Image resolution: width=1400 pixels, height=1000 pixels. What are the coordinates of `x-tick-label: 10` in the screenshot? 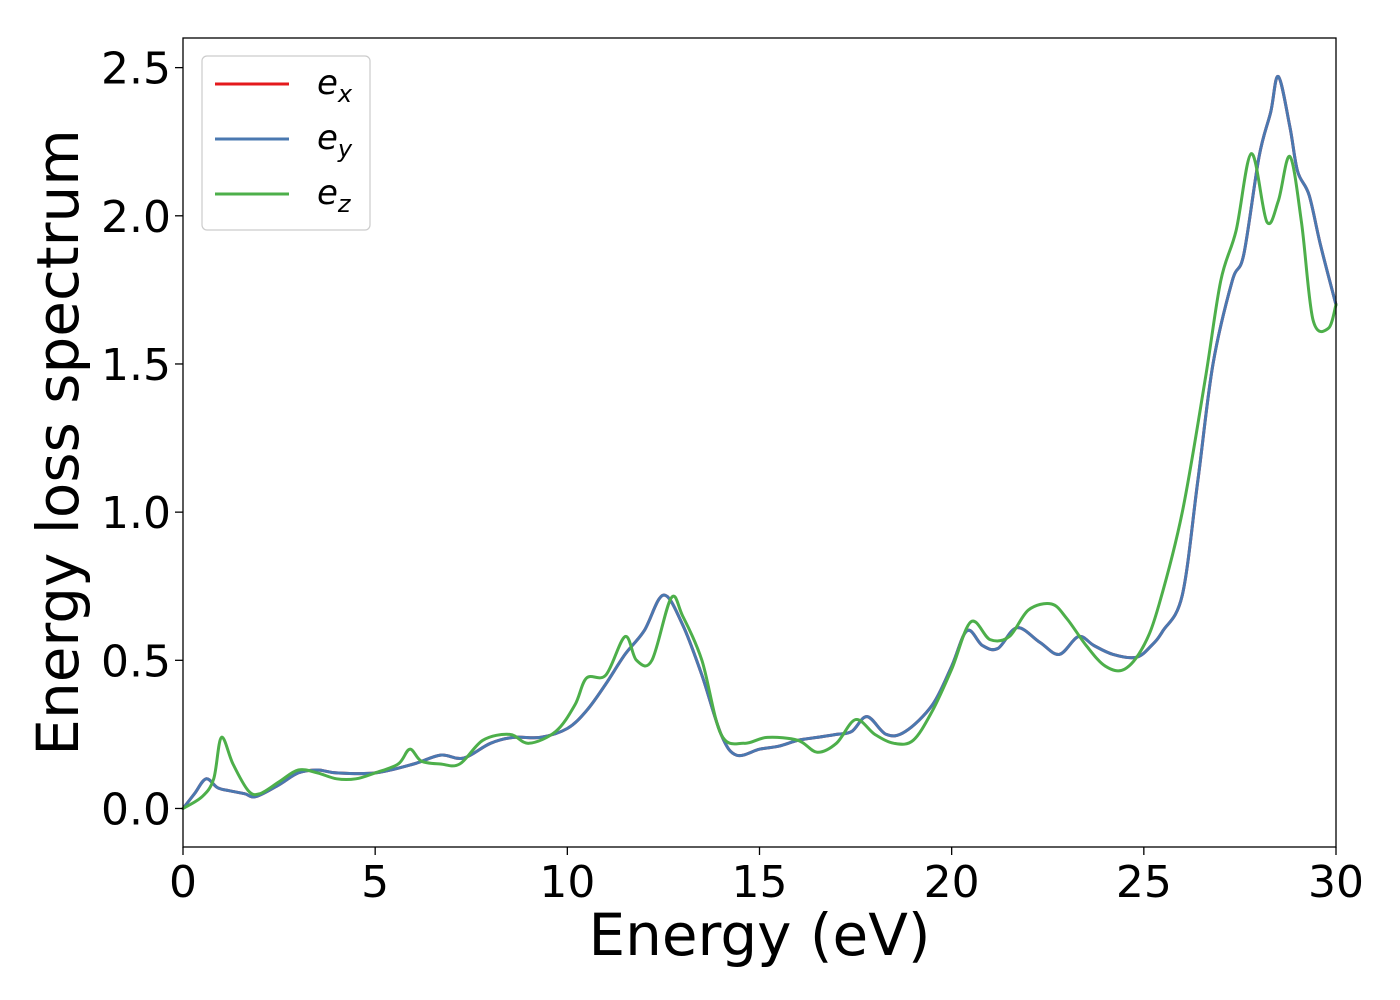 It's located at (567, 882).